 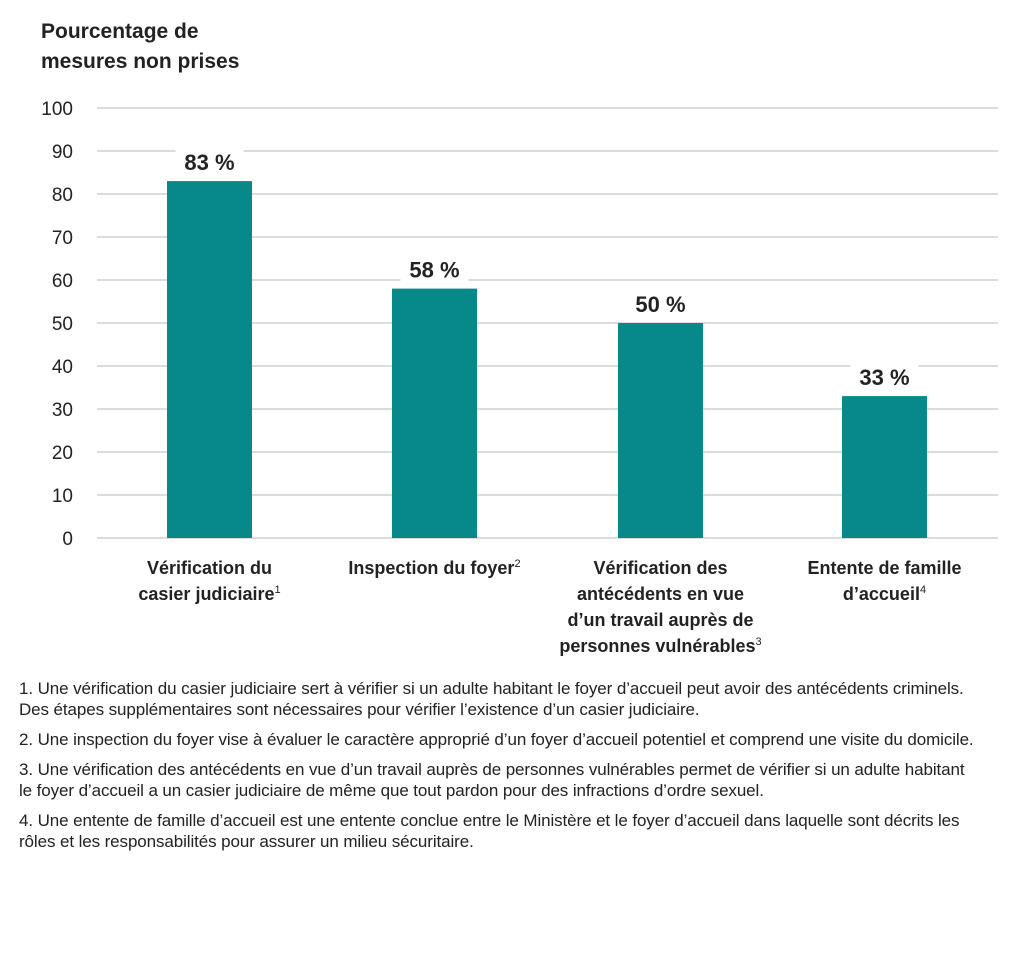 I want to click on y-tick-label-60: 60, so click(x=62, y=281).